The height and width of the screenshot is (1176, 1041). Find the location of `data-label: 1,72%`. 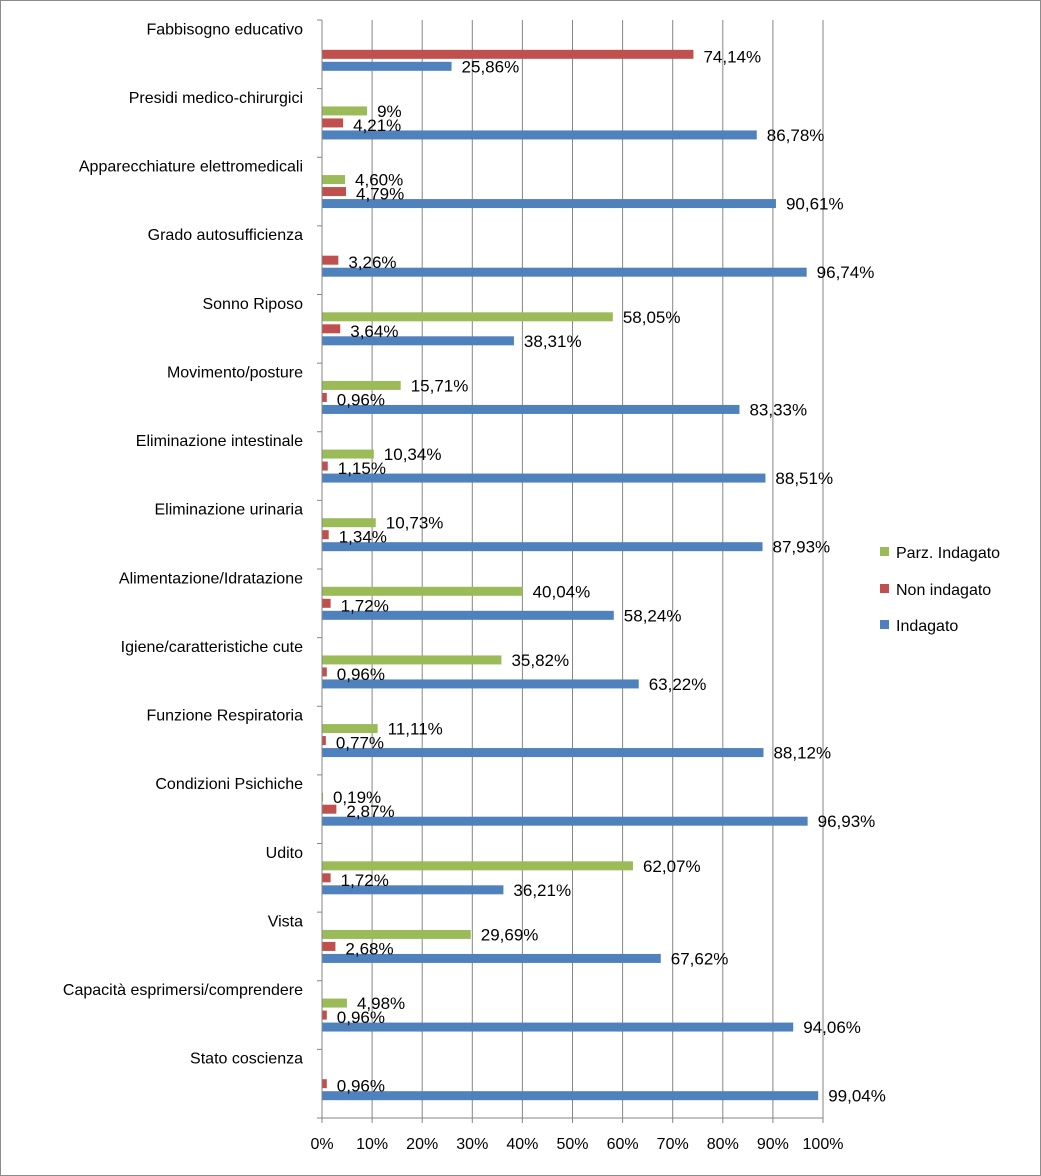

data-label: 1,72% is located at coordinates (365, 880).